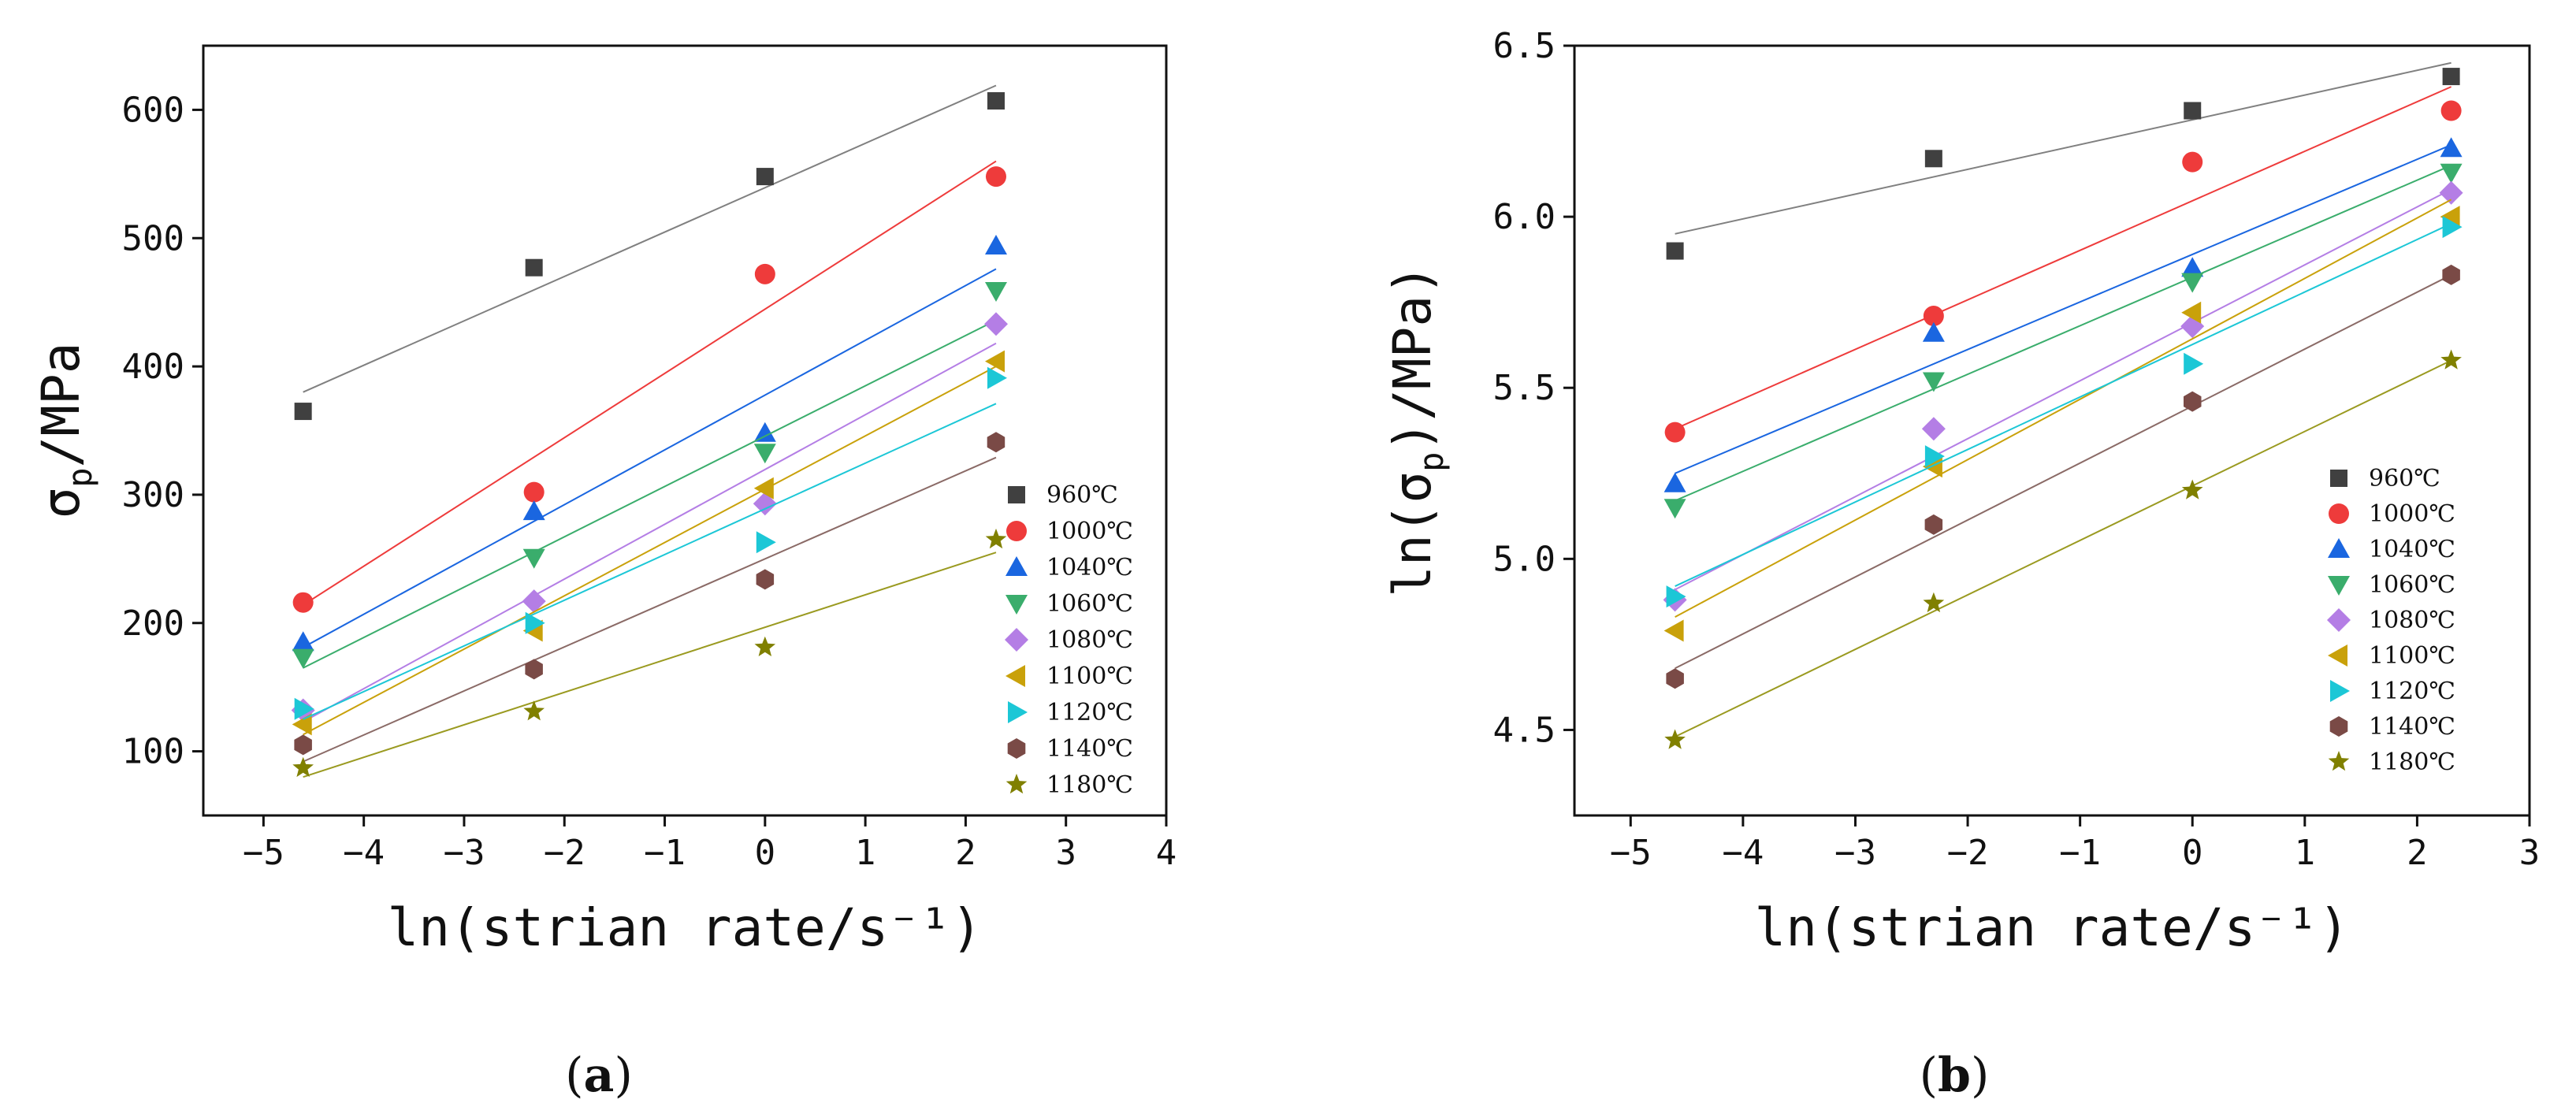 The image size is (2576, 1118). I want to click on y-tick-label: 200, so click(153, 624).